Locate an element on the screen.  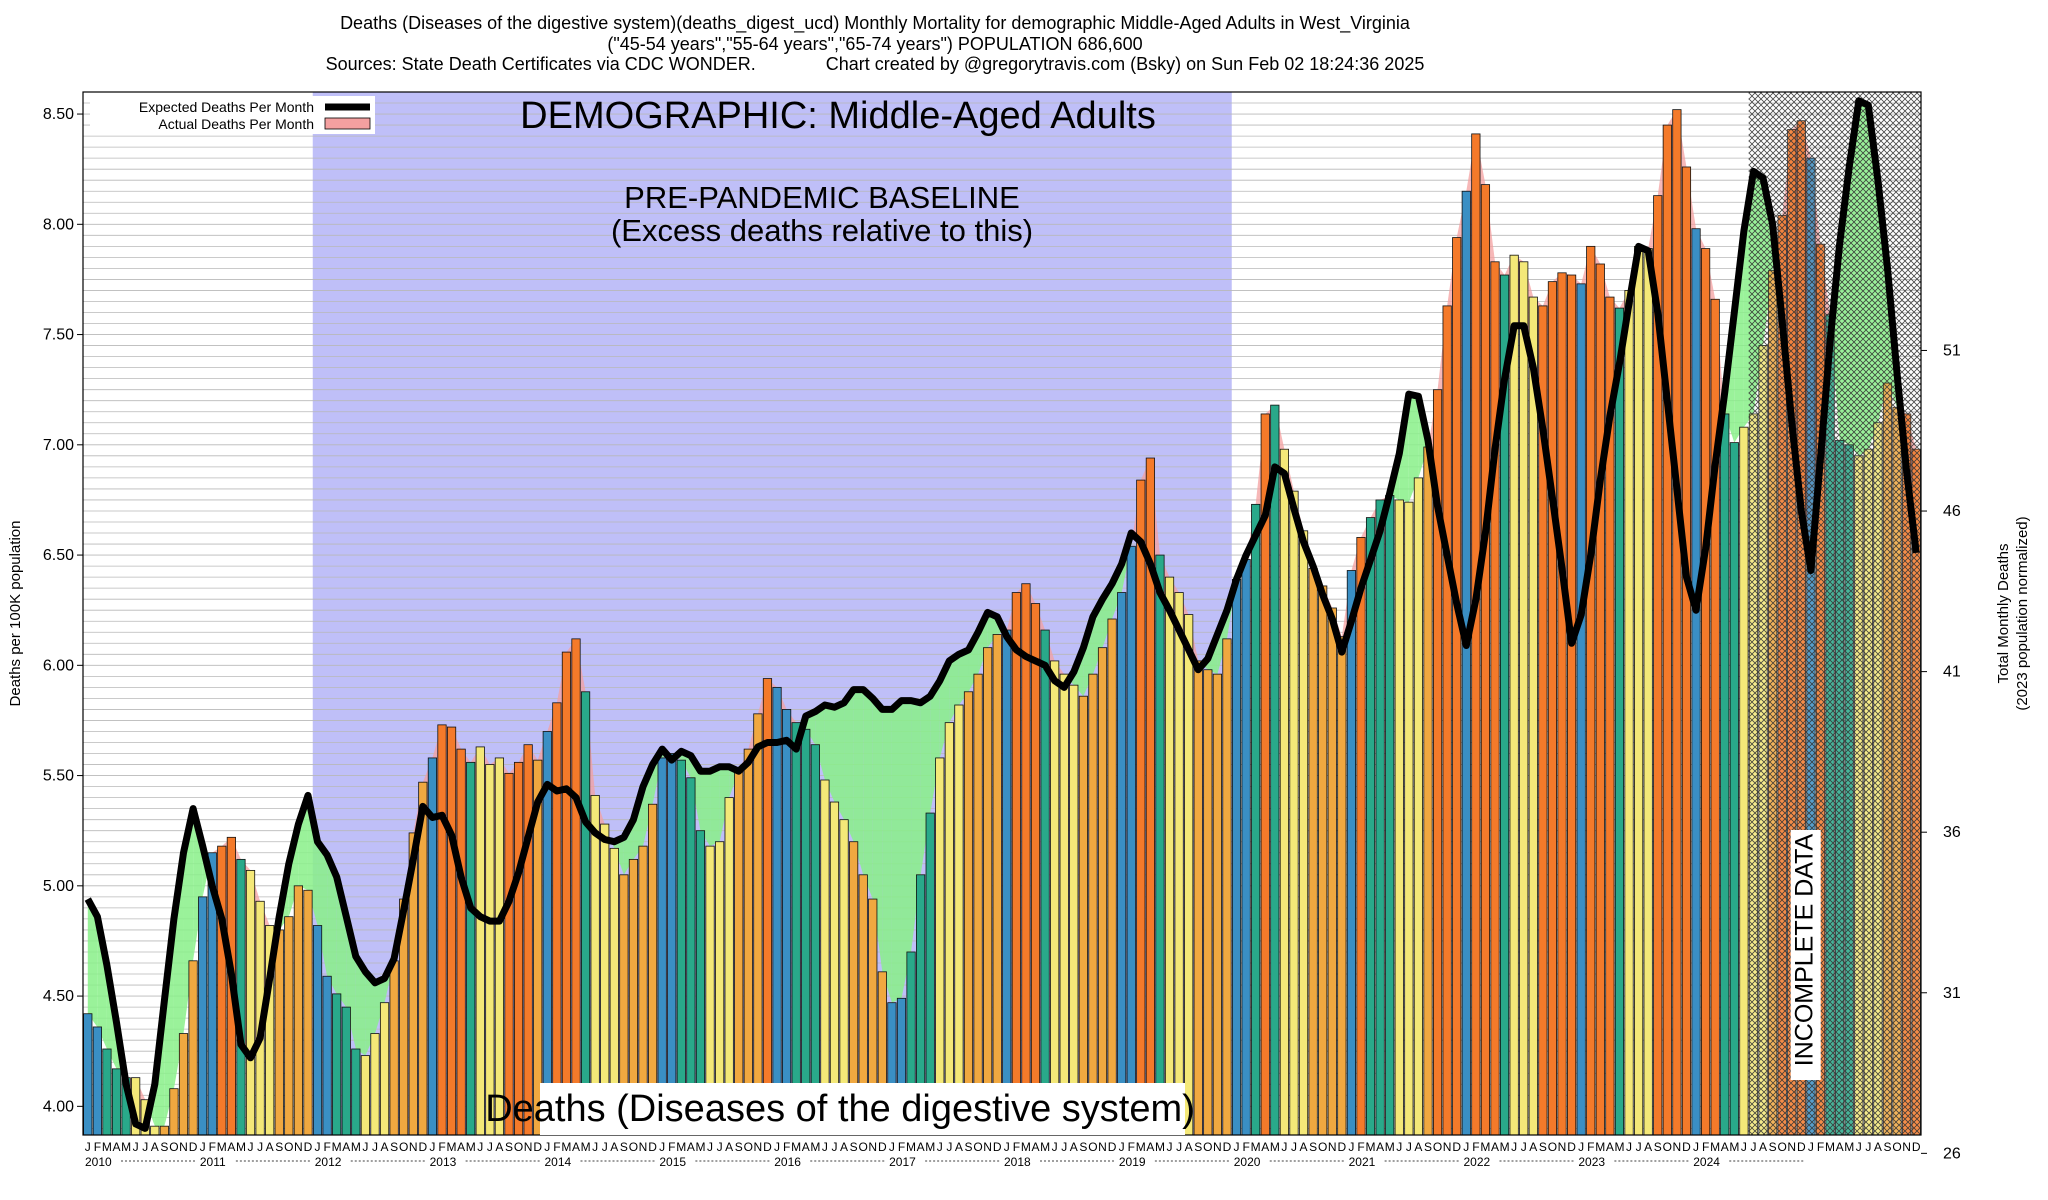
xtick-year: 2010 is located at coordinates (98, 1162).